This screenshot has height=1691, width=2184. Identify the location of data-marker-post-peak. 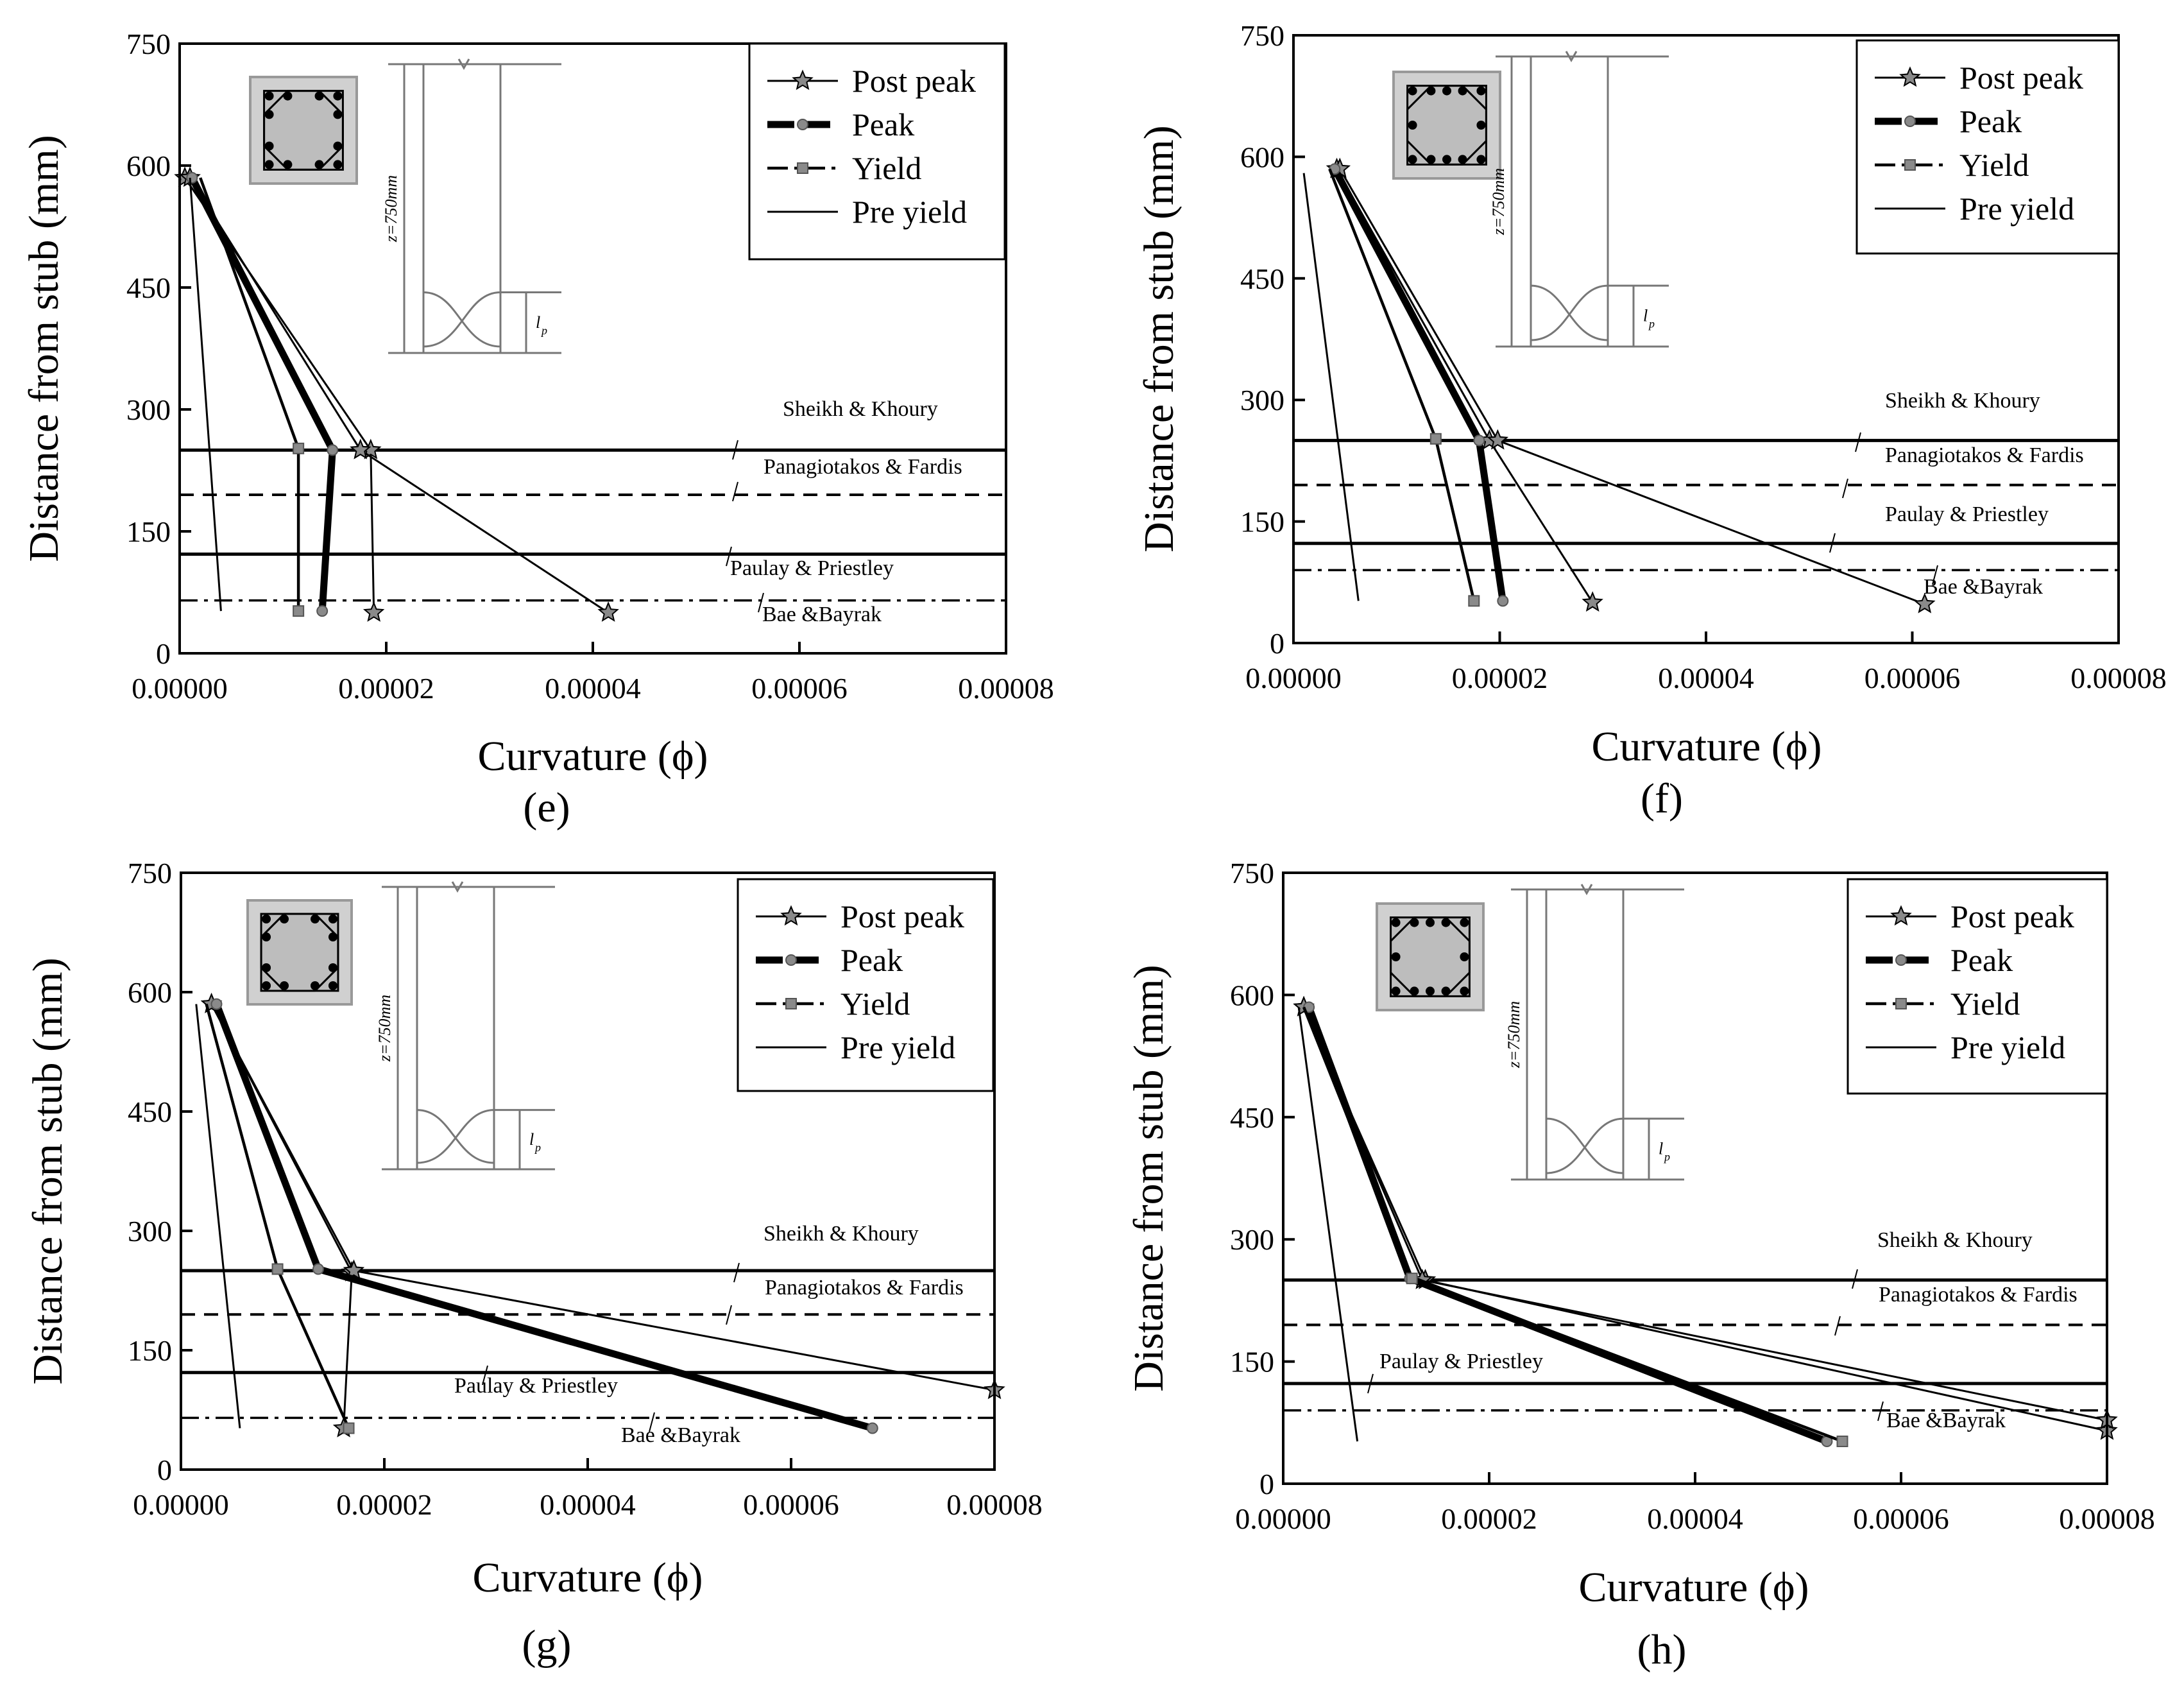
(360, 448).